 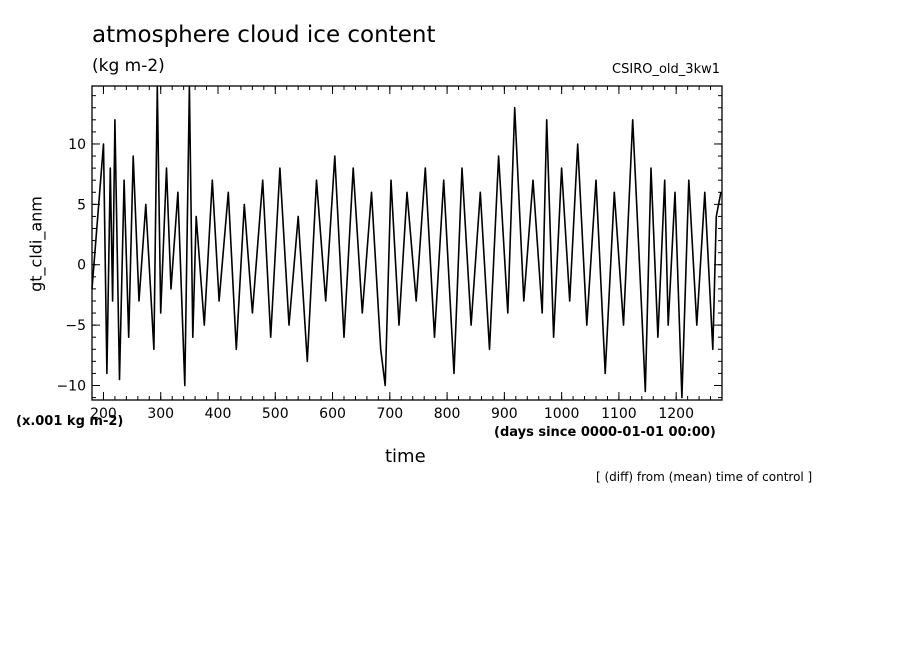 What do you see at coordinates (71, 387) in the screenshot?
I see `y-tick-label: −10` at bounding box center [71, 387].